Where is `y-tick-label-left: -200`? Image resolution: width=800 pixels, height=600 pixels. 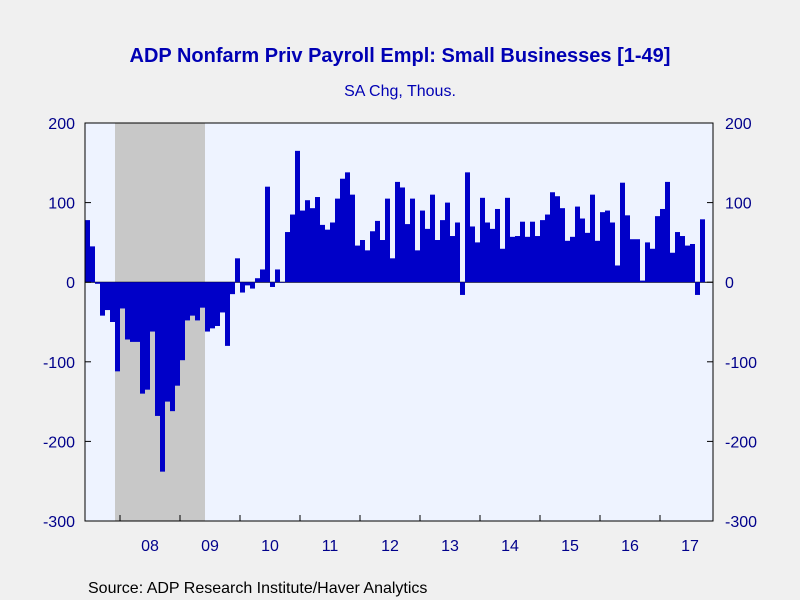 y-tick-label-left: -200 is located at coordinates (59, 442).